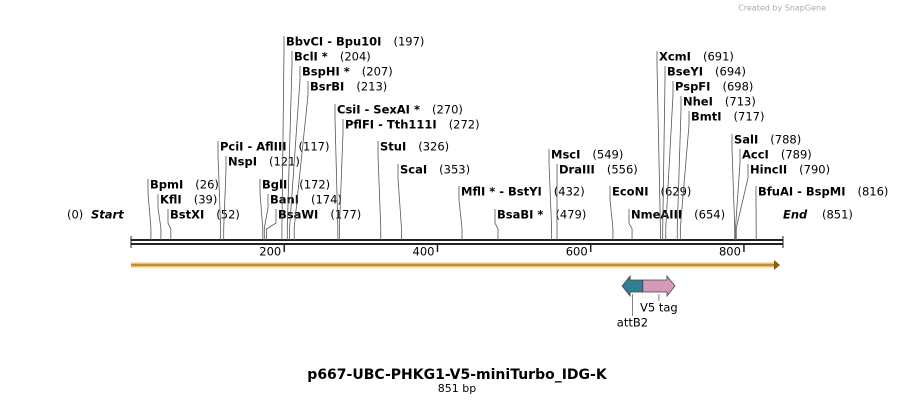  I want to click on enzyme-site: (479), so click(570, 215).